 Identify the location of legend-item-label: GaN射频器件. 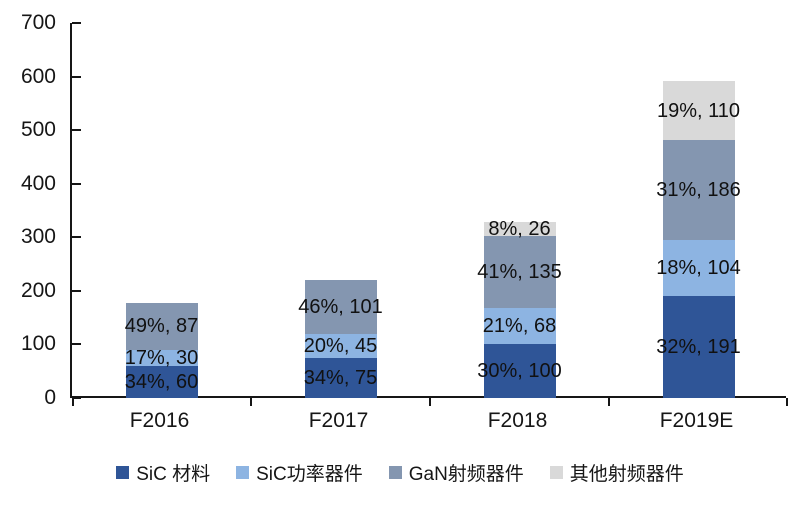
(466, 474).